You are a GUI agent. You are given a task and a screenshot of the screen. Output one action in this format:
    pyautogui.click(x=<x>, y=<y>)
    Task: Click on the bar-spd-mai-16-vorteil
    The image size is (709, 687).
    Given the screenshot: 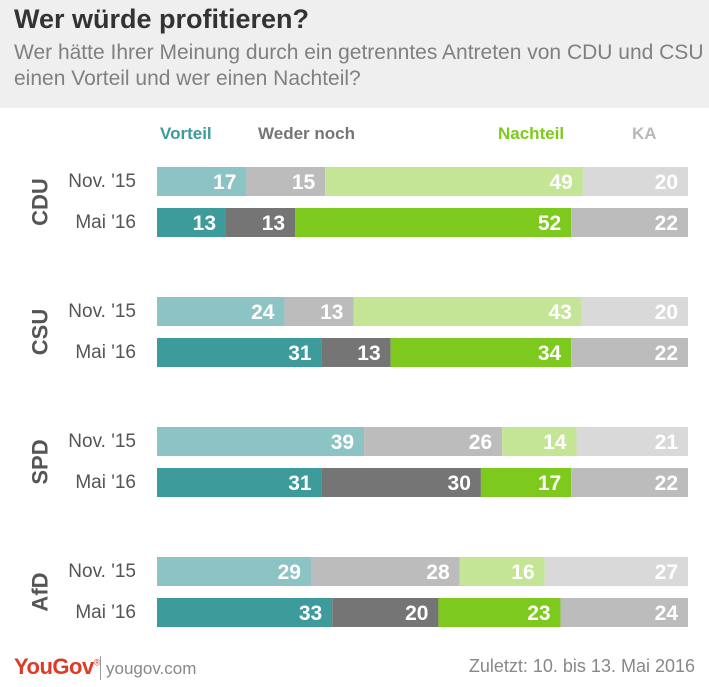 What is the action you would take?
    pyautogui.click(x=239, y=482)
    